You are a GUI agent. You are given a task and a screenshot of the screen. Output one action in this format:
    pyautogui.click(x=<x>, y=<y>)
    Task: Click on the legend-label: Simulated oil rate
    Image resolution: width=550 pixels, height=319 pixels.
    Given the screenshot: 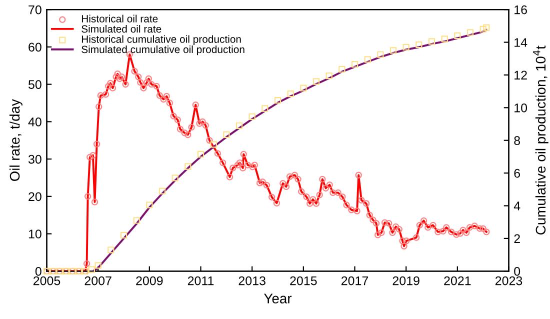 What is the action you would take?
    pyautogui.click(x=122, y=29)
    